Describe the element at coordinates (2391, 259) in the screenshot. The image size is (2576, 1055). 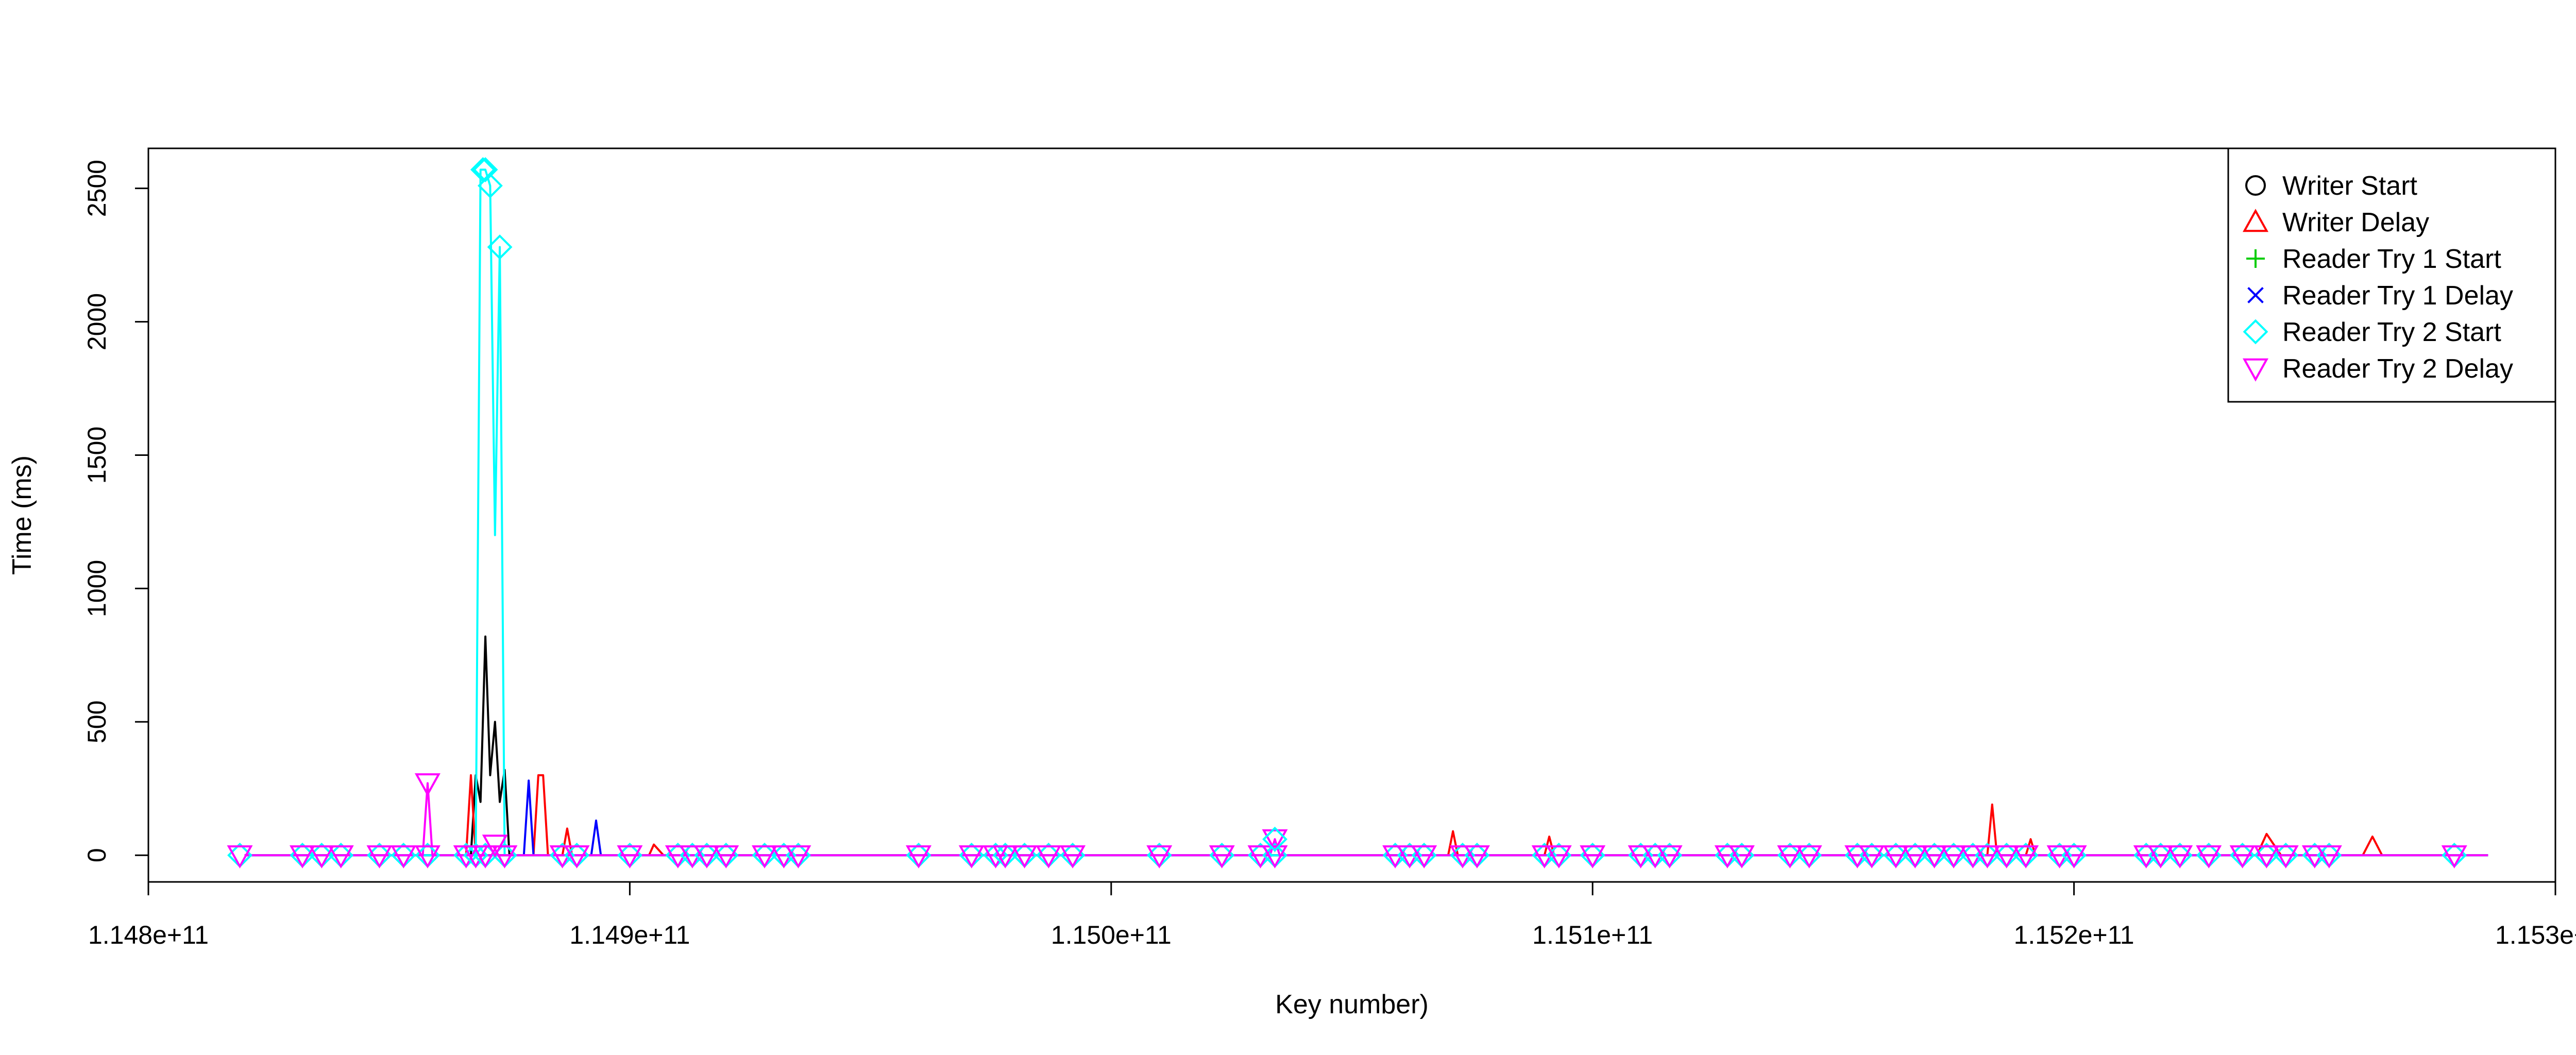
I see `legend-label: Reader Try 1 Start` at that location.